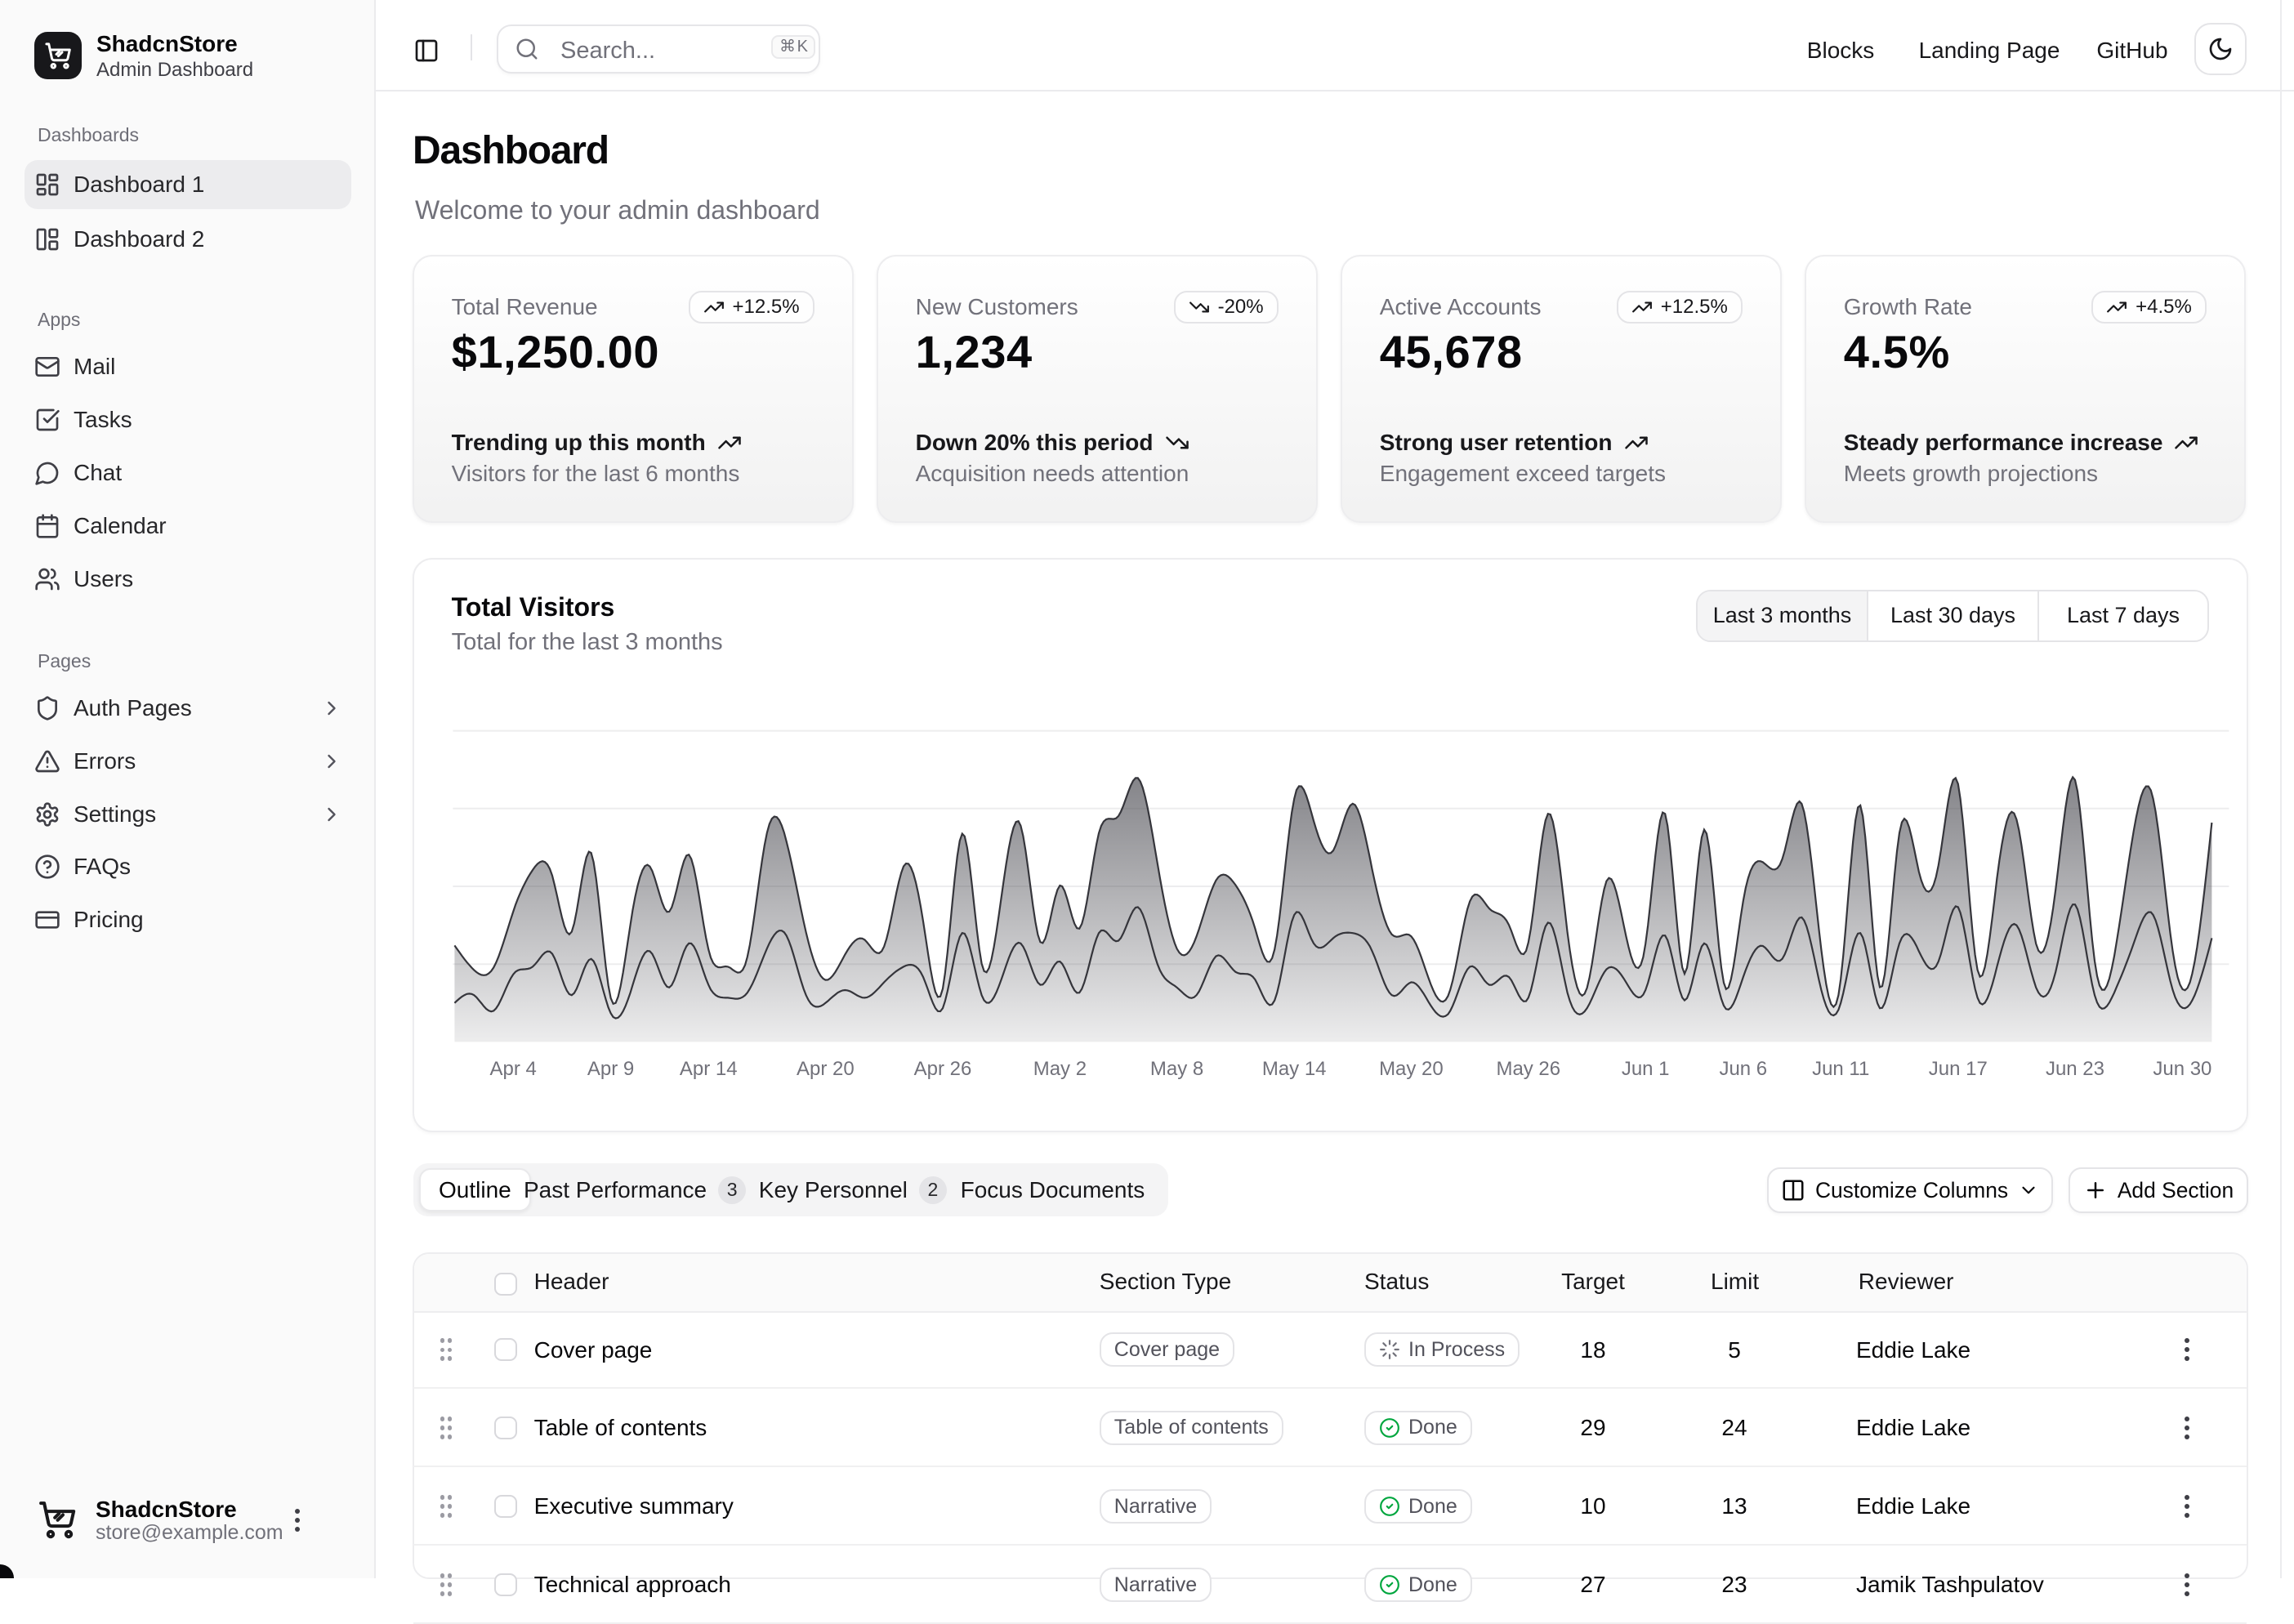 This screenshot has width=2294, height=1624. Describe the element at coordinates (610, 1069) in the screenshot. I see `svg-text: Apr 9` at that location.